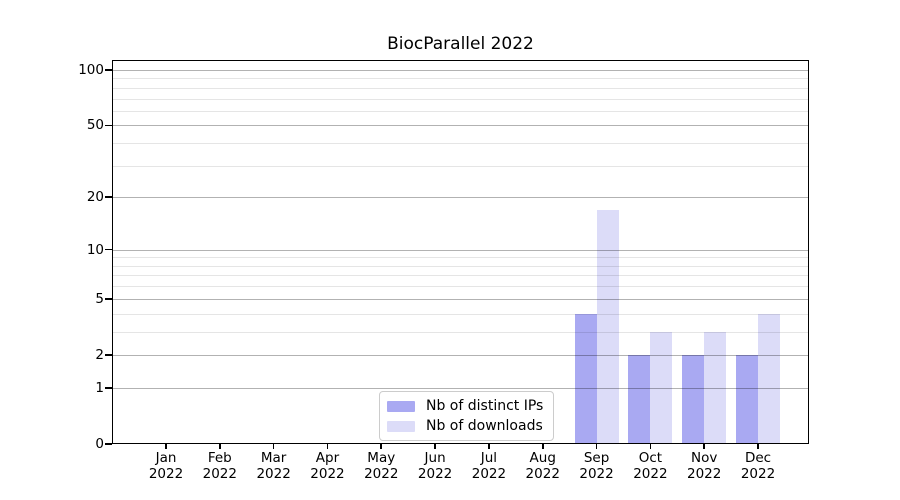 This screenshot has height=500, width=900. What do you see at coordinates (435, 446) in the screenshot?
I see `x-tick-mark-jun` at bounding box center [435, 446].